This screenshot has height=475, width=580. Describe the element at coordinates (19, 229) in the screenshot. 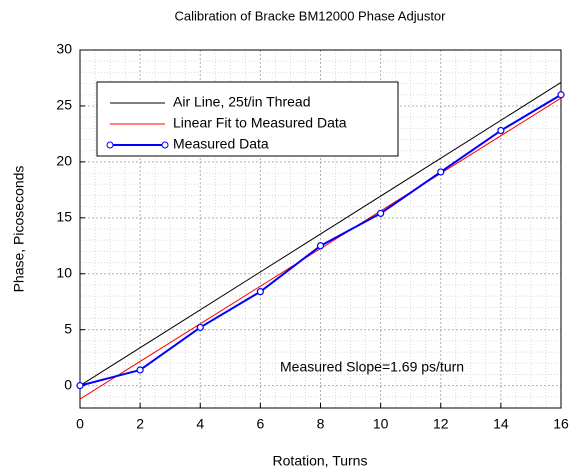

I see `y-axis-label: Phase, Picoseconds` at that location.